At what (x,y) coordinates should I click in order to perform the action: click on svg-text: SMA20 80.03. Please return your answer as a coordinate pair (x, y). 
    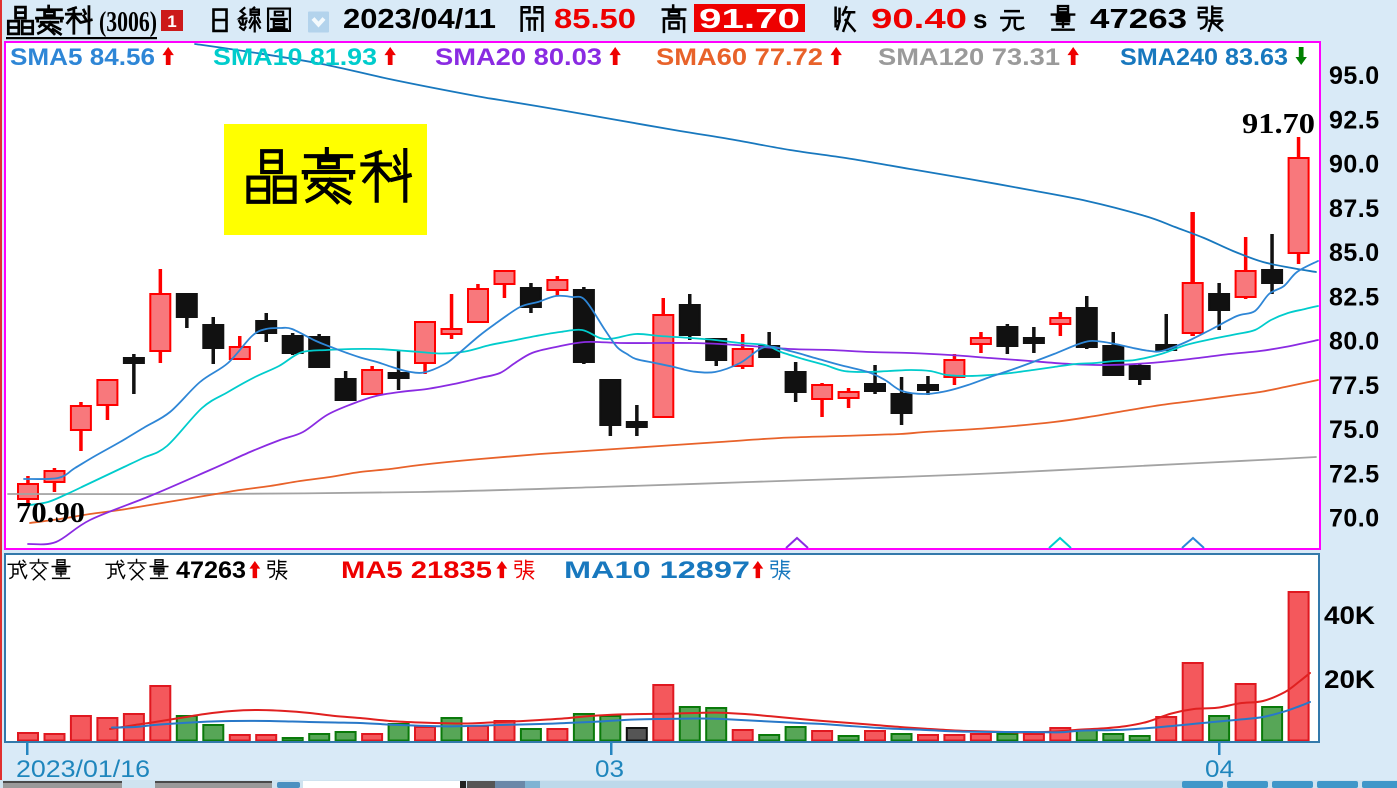
    Looking at the image, I should click on (518, 57).